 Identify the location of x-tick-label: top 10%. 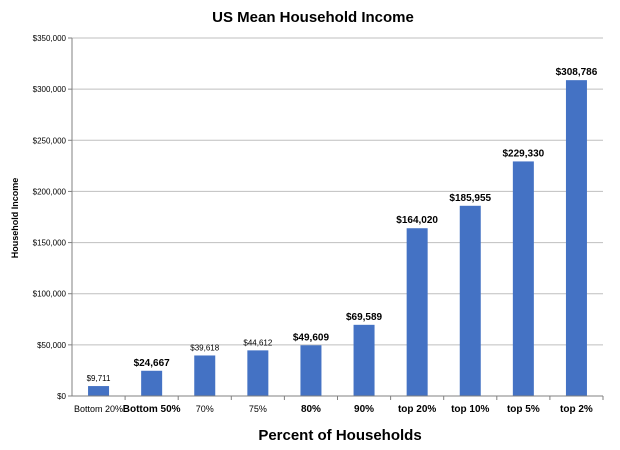
(470, 409).